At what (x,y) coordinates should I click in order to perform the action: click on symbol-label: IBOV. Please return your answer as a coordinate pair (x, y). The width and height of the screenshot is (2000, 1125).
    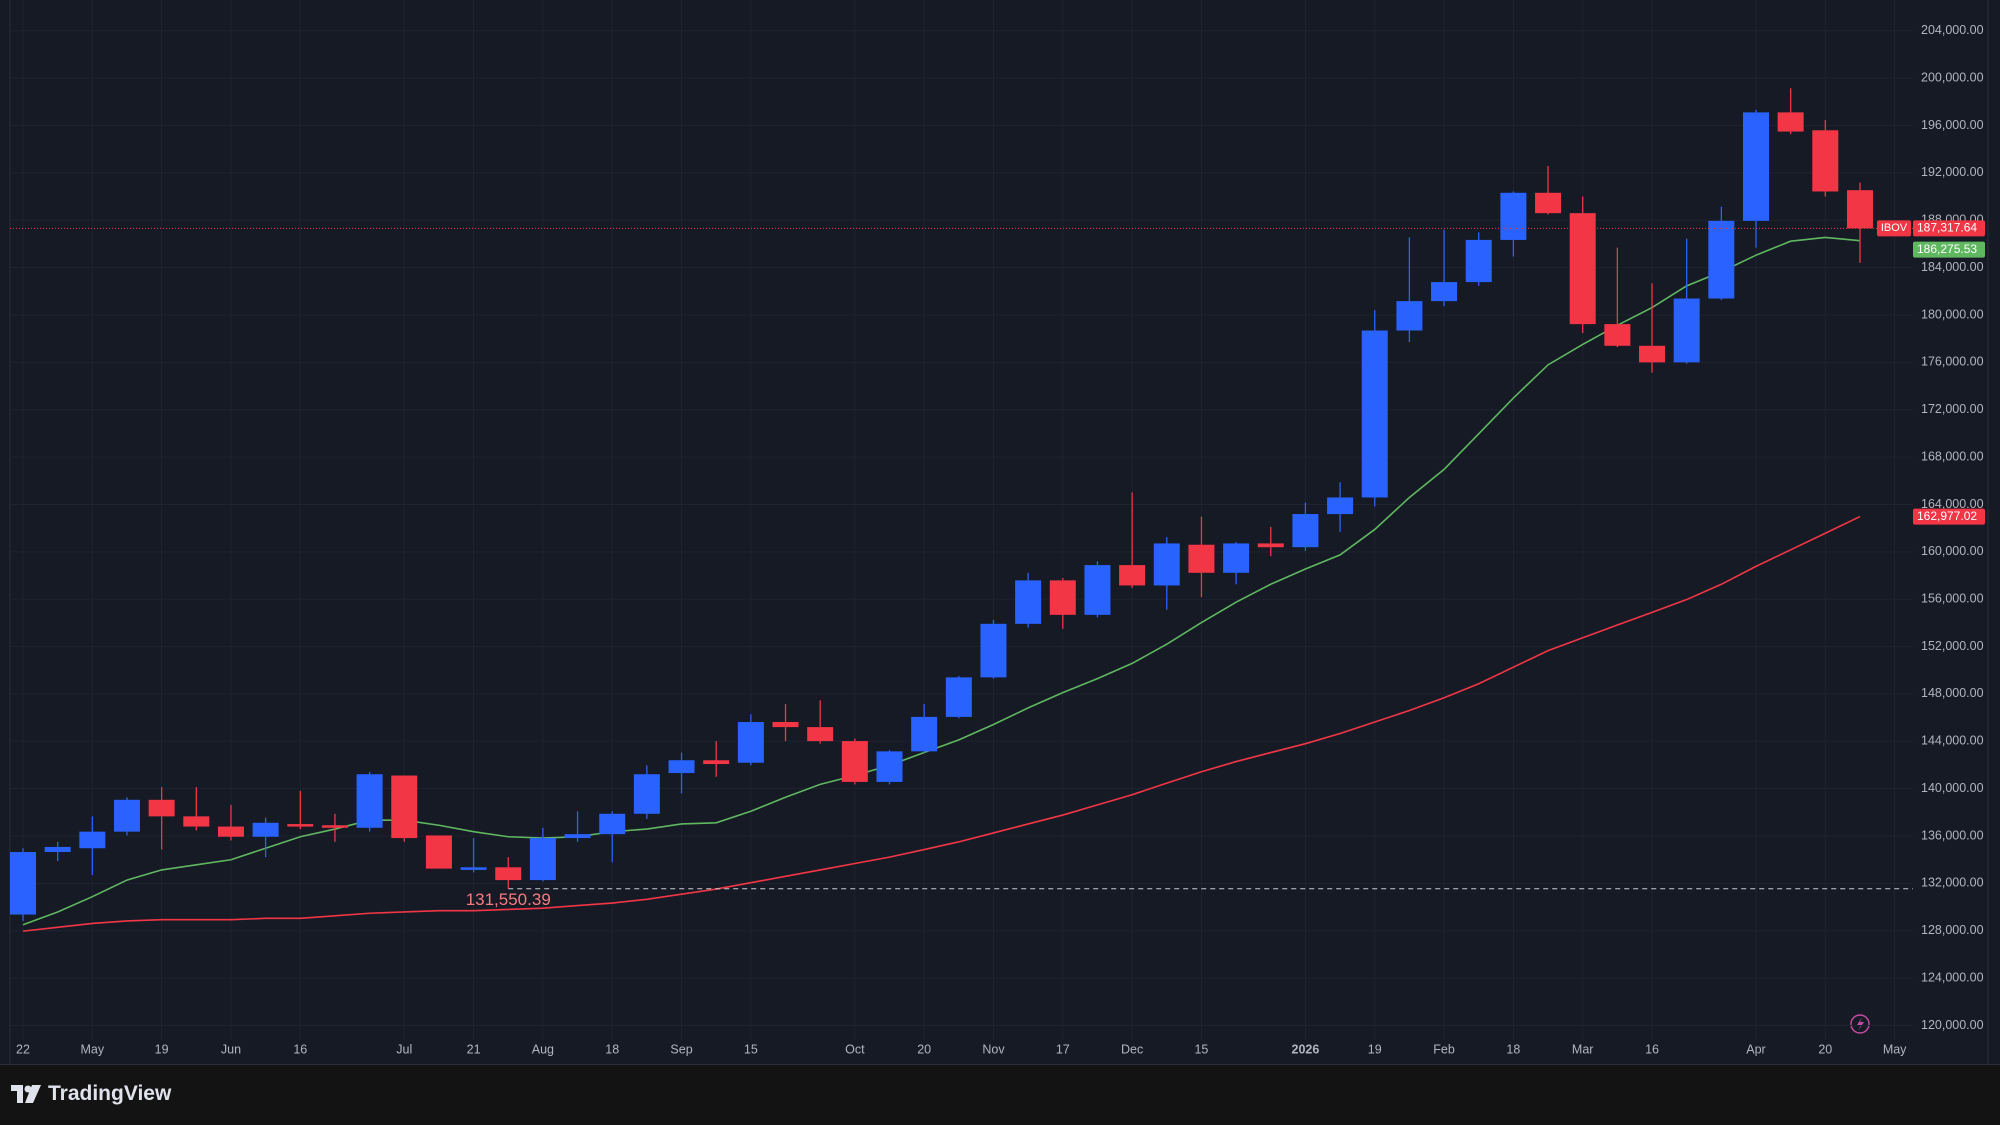
    Looking at the image, I should click on (1894, 228).